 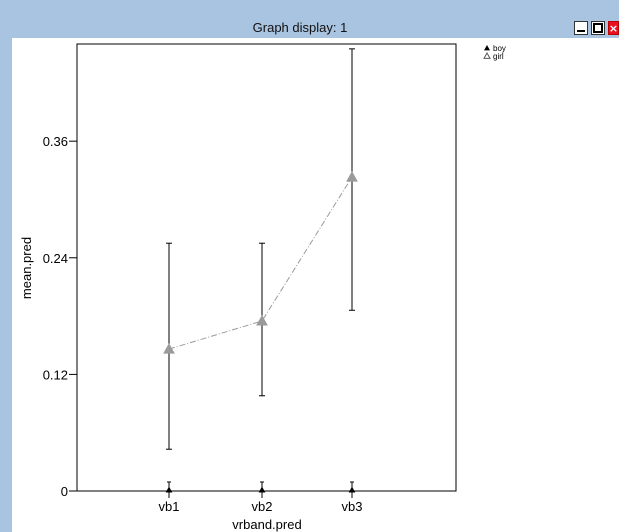 What do you see at coordinates (64, 491) in the screenshot?
I see `y-tick-label: 0` at bounding box center [64, 491].